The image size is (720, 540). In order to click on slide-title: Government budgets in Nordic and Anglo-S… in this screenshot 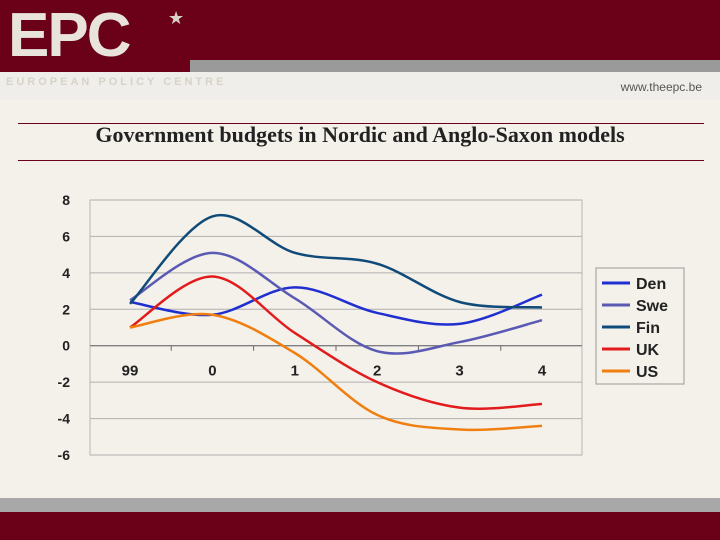, I will do `click(360, 134)`.